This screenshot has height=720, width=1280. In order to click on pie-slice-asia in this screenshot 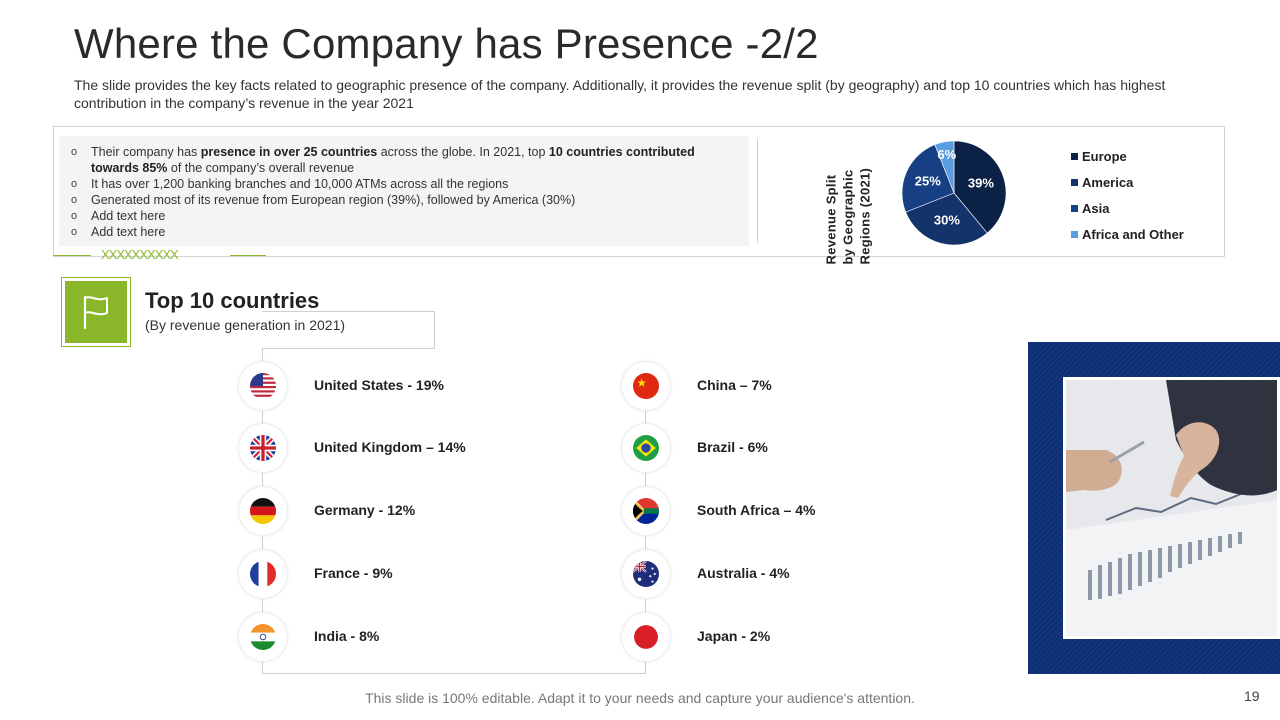, I will do `click(928, 178)`.